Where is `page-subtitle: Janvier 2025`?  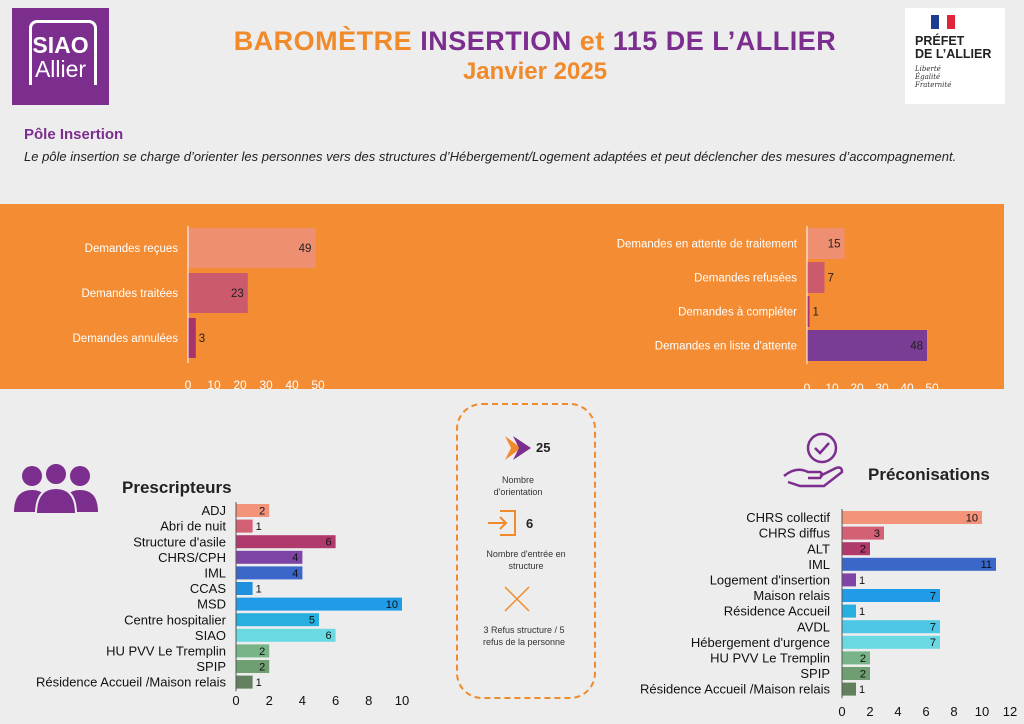
page-subtitle: Janvier 2025 is located at coordinates (535, 71).